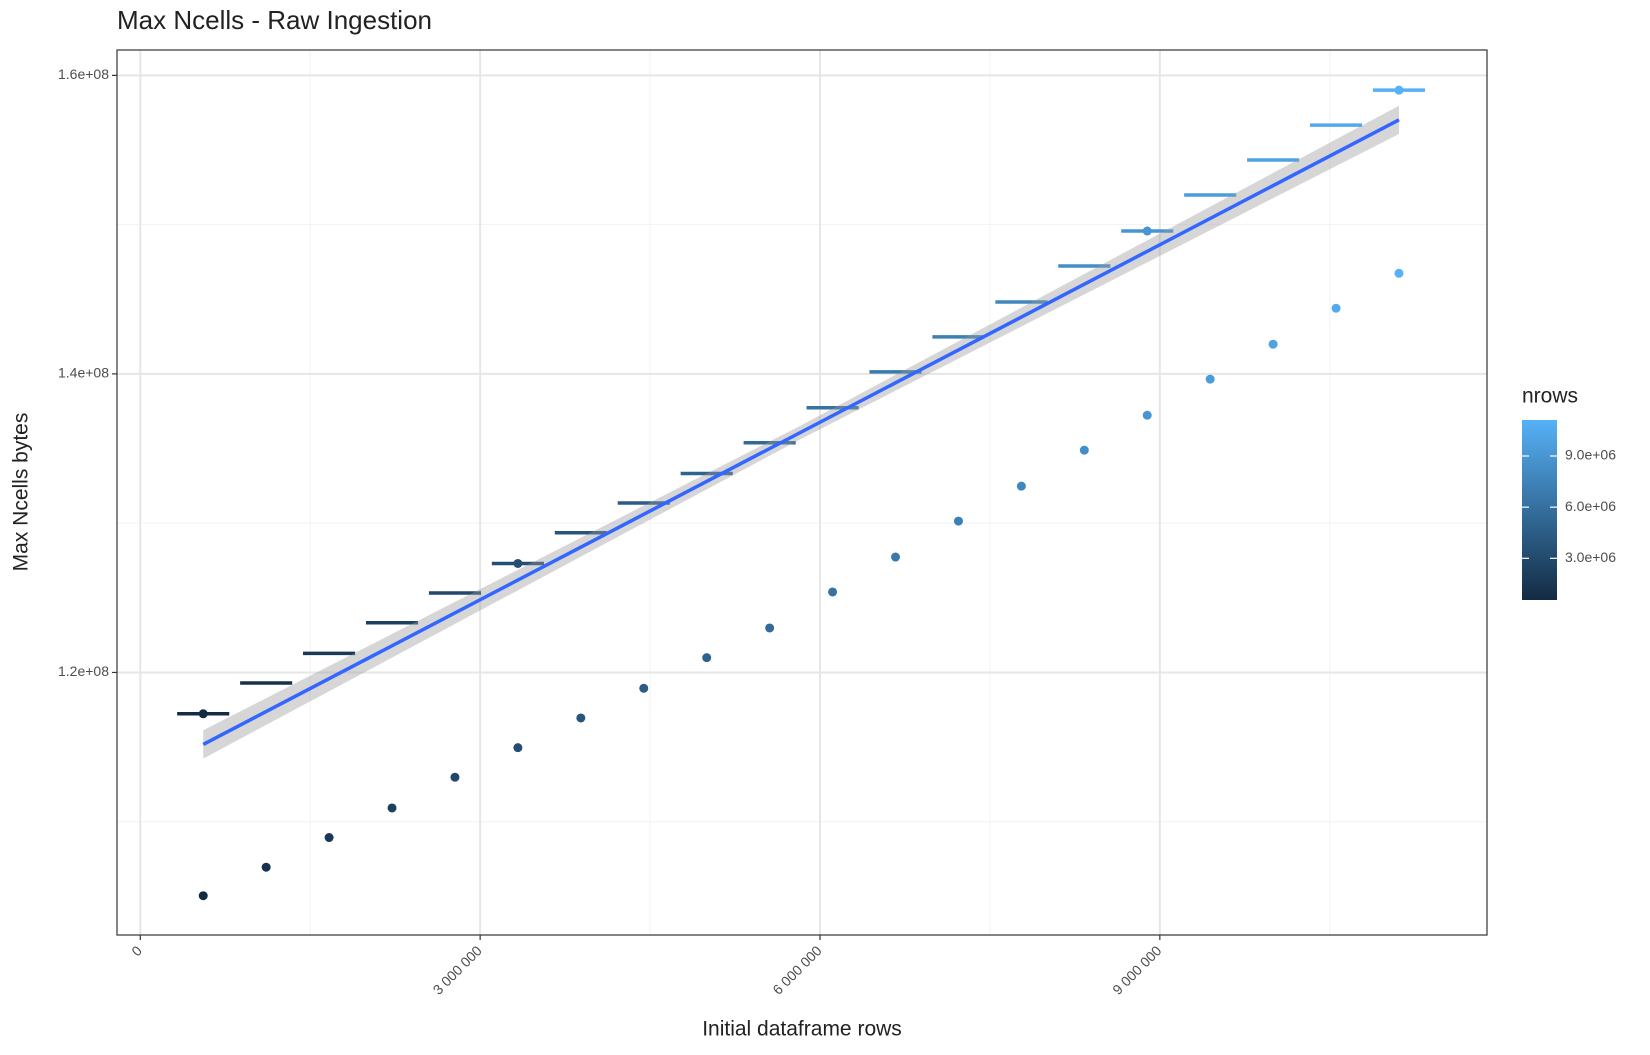 The width and height of the screenshot is (1650, 1055). What do you see at coordinates (83, 671) in the screenshot?
I see `y-tick-label: 1.2e+08` at bounding box center [83, 671].